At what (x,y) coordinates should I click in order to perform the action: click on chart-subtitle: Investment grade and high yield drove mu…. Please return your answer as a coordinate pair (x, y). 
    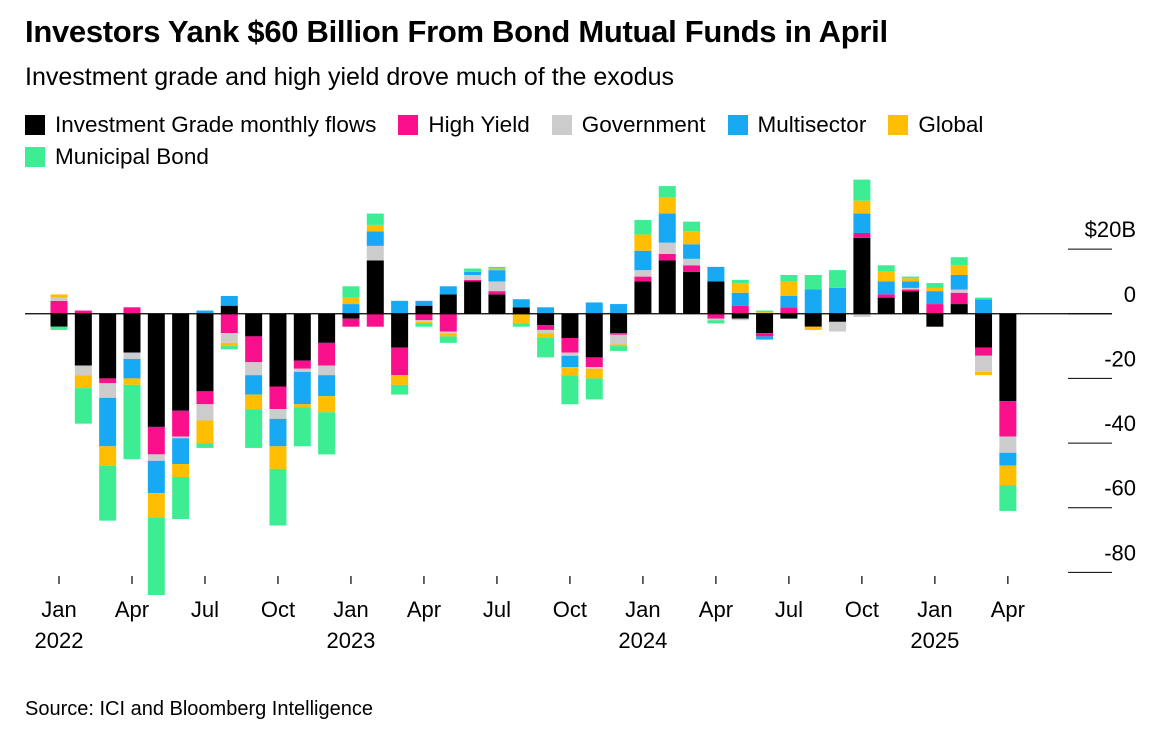
    Looking at the image, I should click on (350, 77).